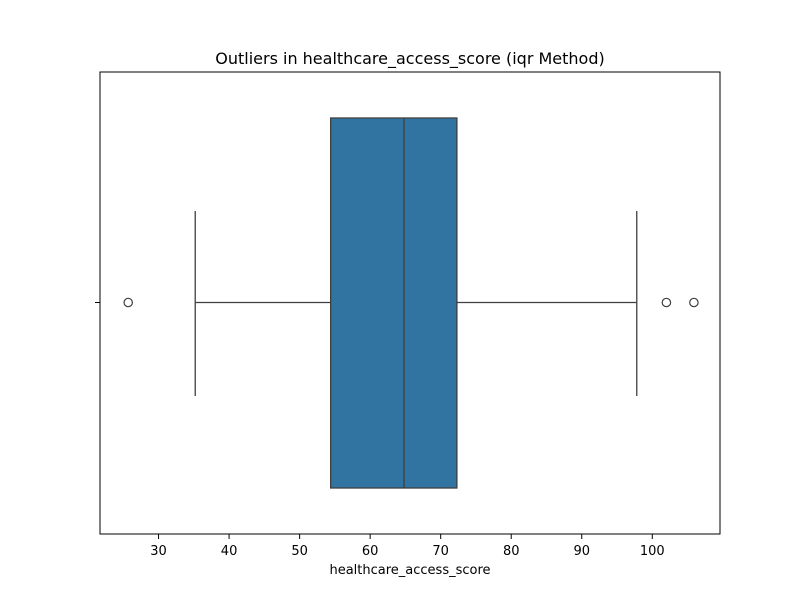 This screenshot has width=800, height=600. What do you see at coordinates (158, 551) in the screenshot?
I see `x-tick-label: 30` at bounding box center [158, 551].